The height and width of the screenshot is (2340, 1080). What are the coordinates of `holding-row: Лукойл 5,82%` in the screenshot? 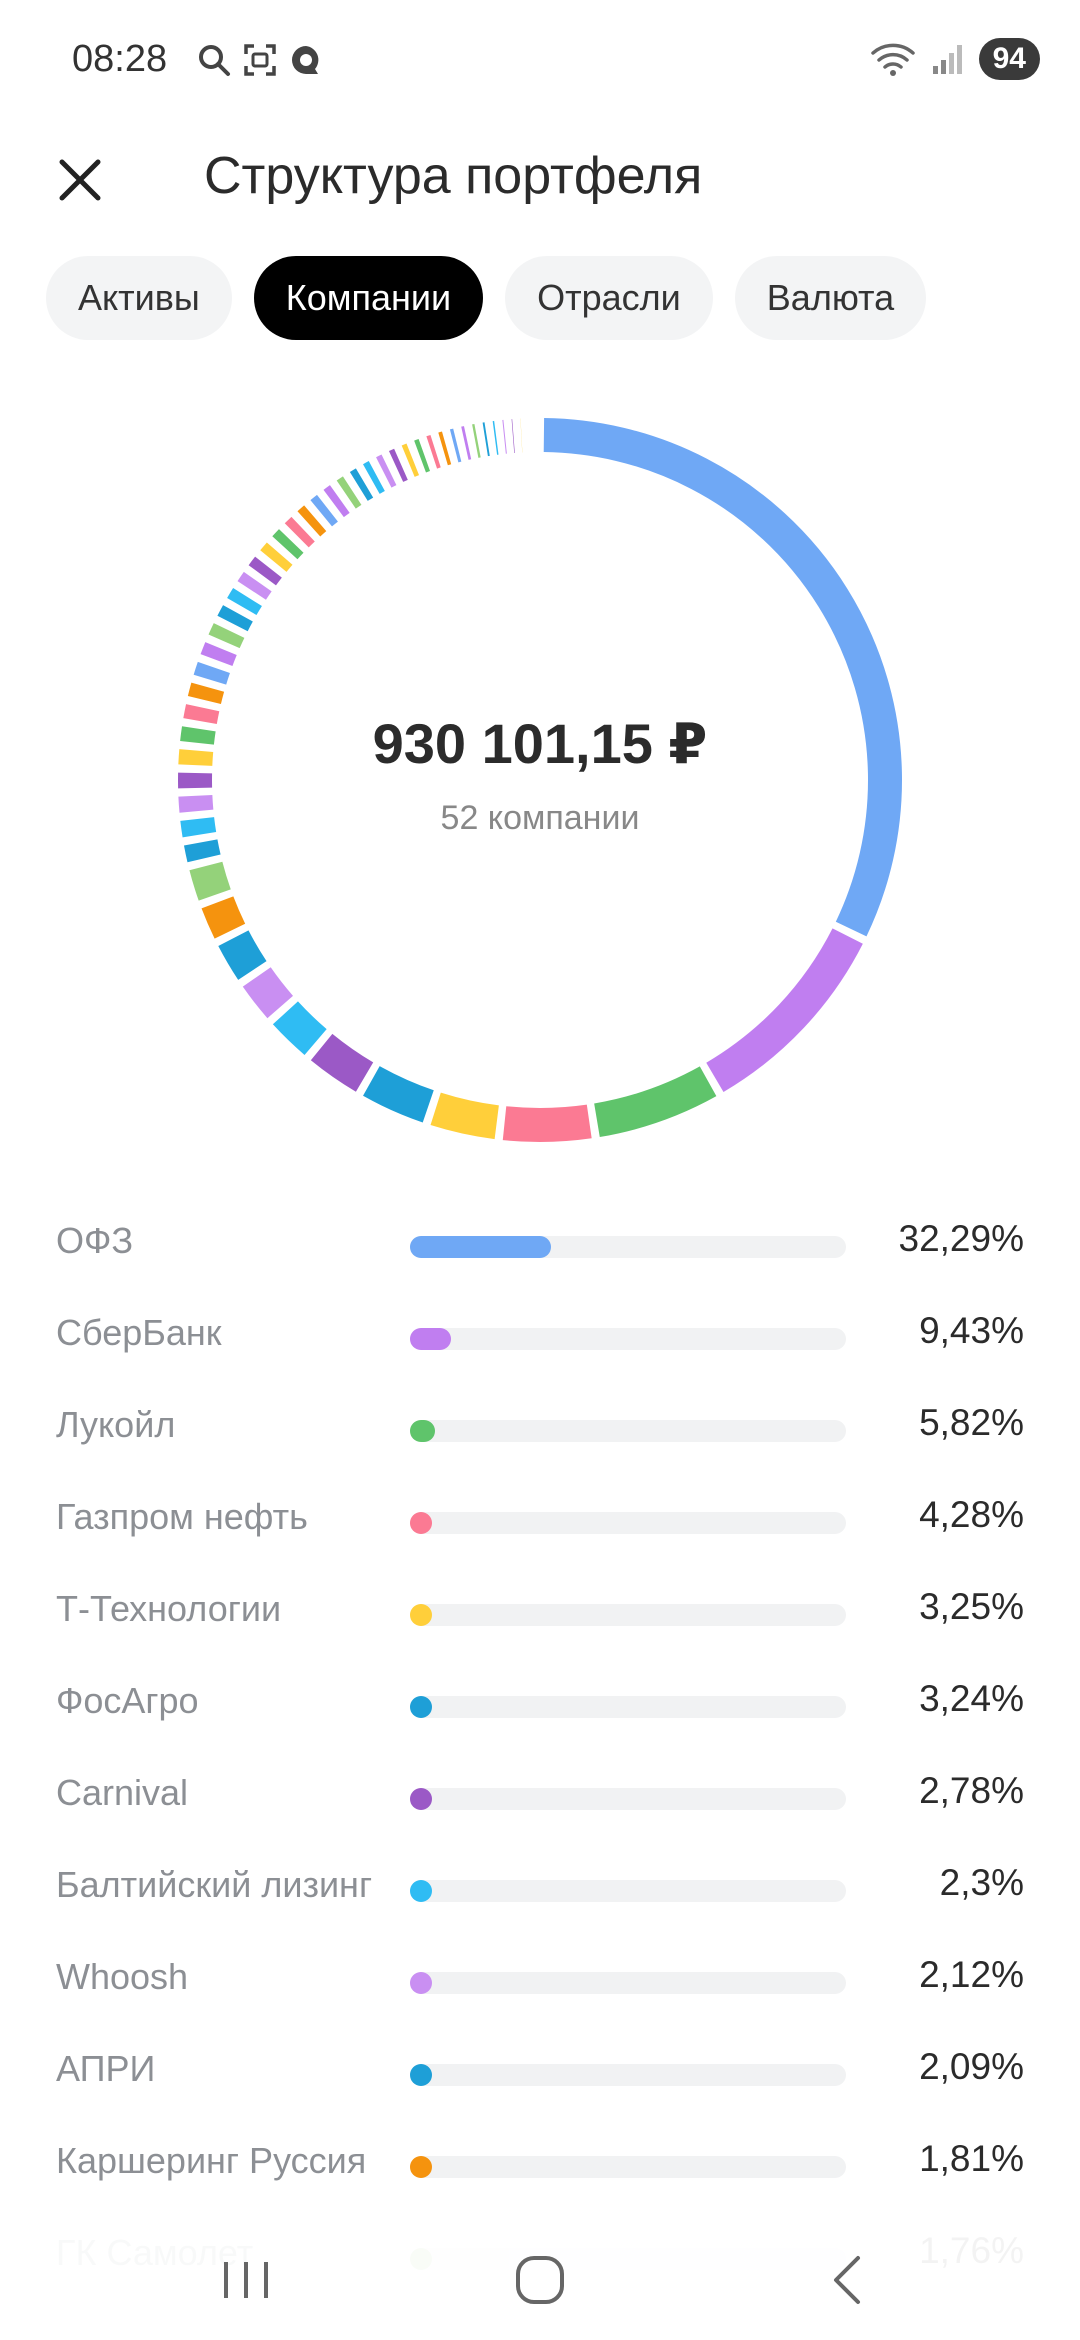 It's located at (540, 1426).